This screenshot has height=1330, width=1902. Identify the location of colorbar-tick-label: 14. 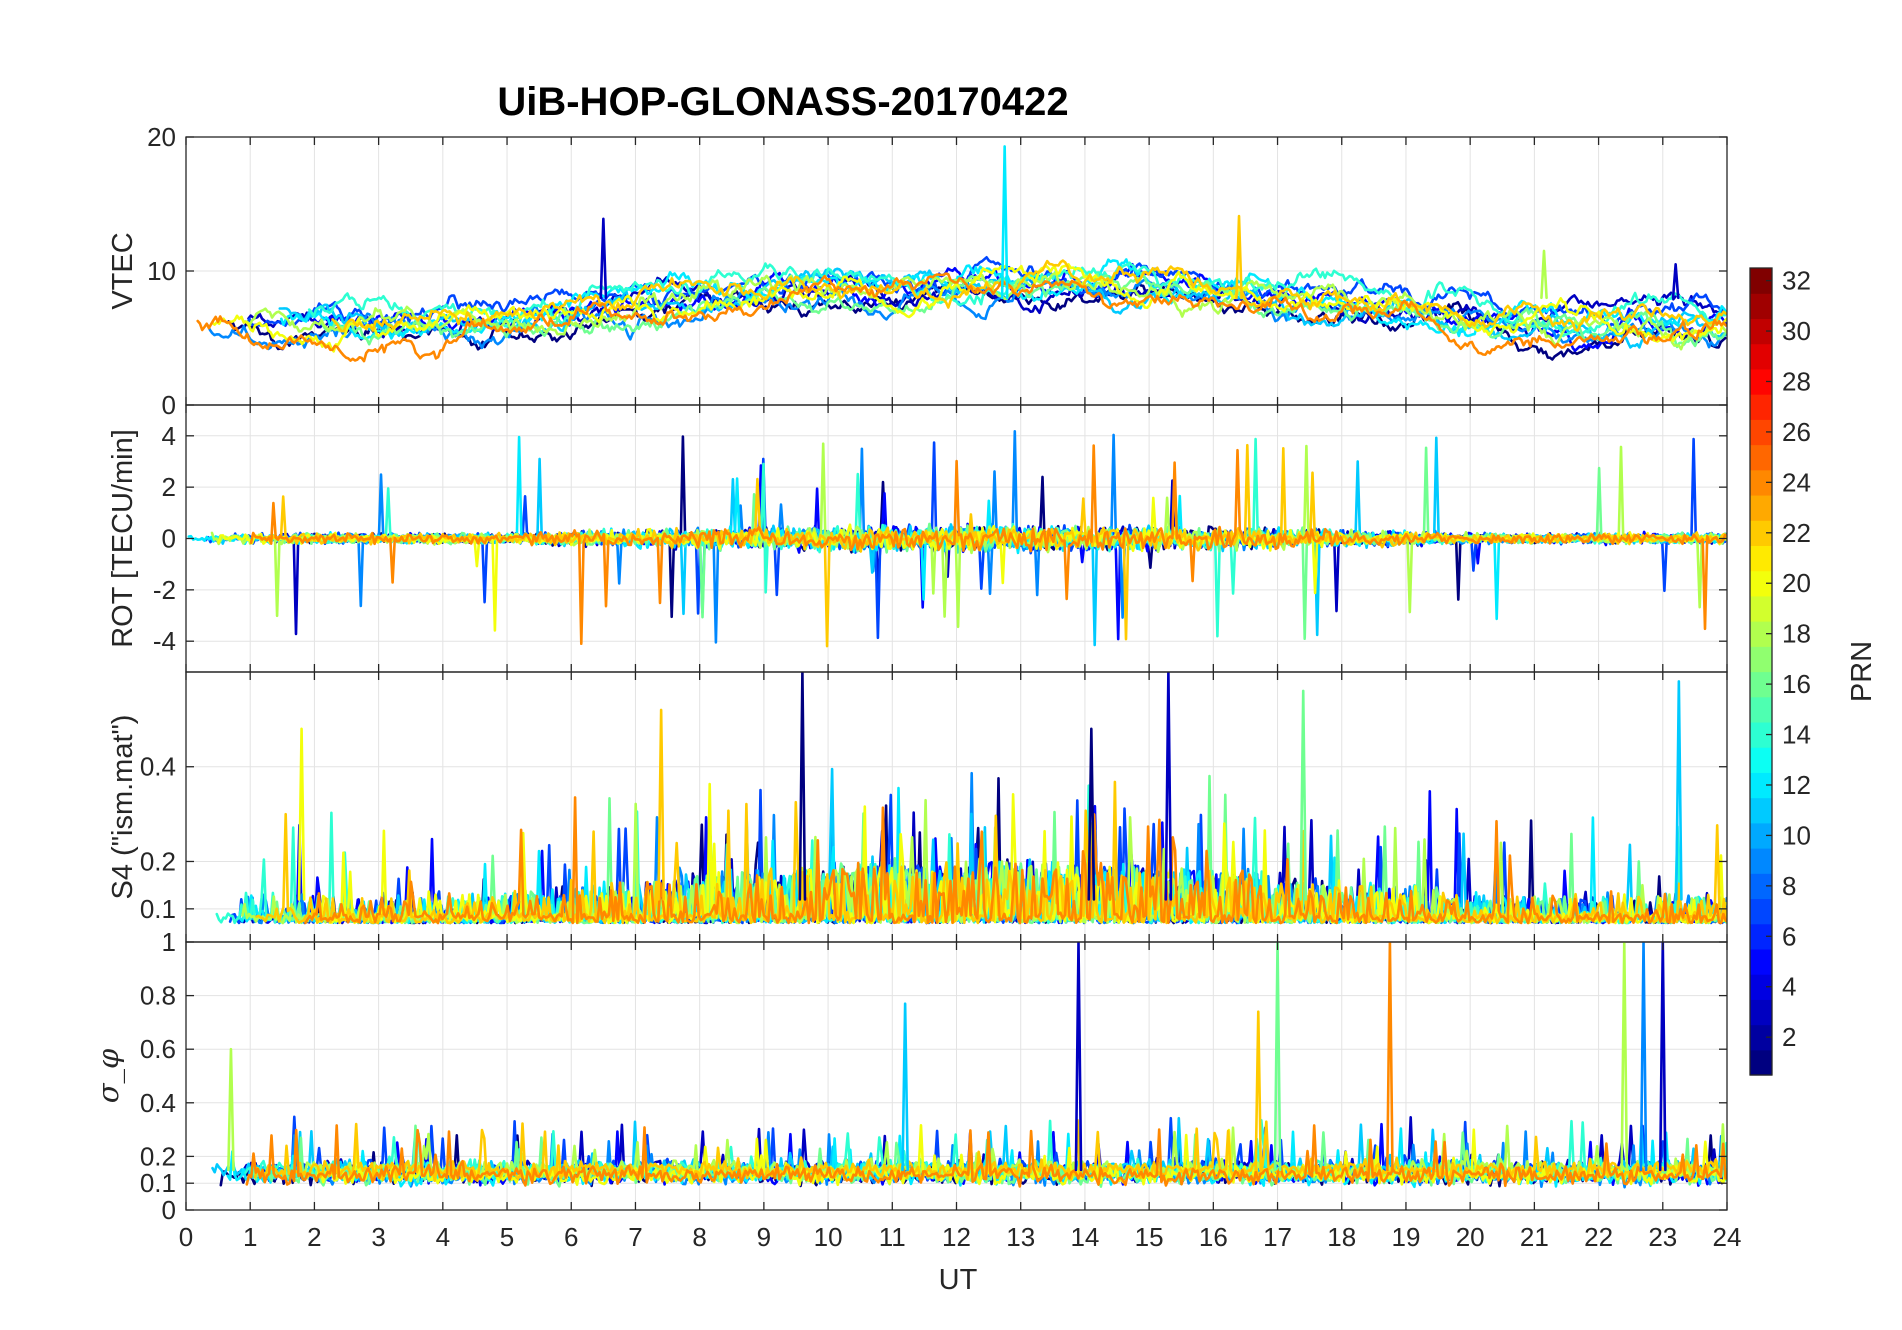
(1796, 735).